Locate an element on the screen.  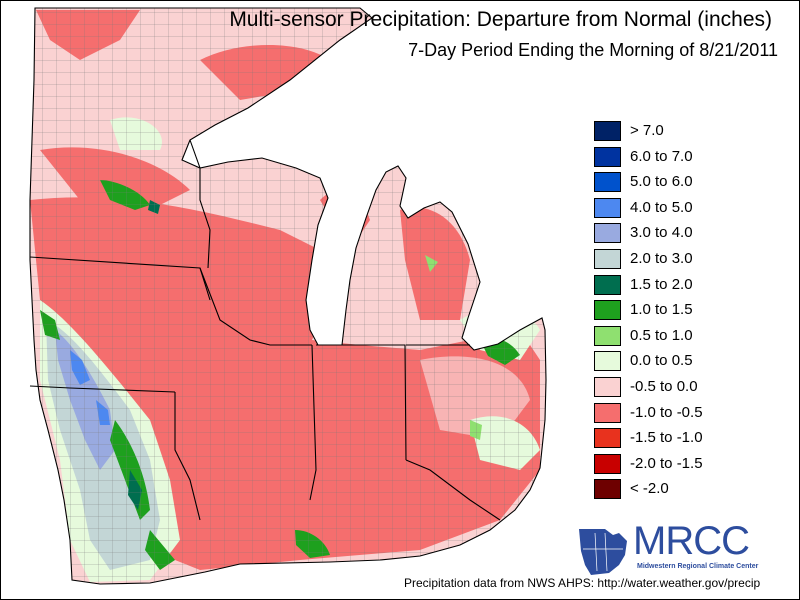
legend-item: 6.0 to 7.0 is located at coordinates (654, 158).